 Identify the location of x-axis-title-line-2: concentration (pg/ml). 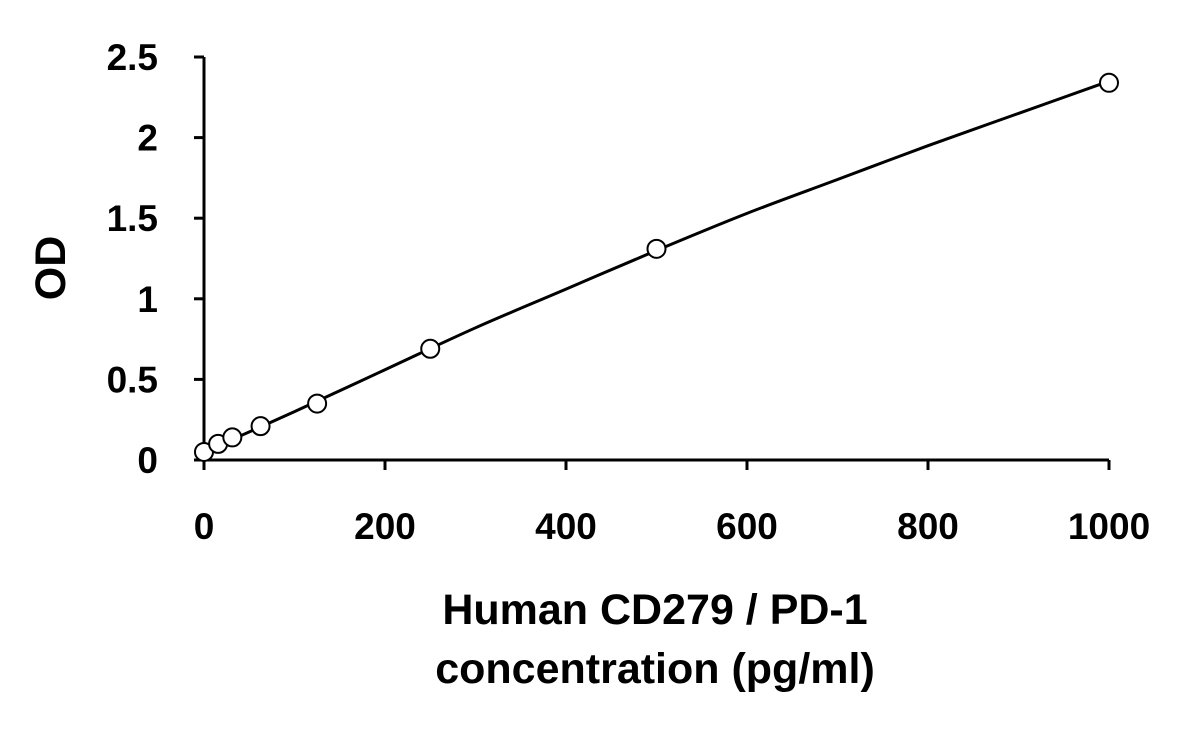
(655, 669).